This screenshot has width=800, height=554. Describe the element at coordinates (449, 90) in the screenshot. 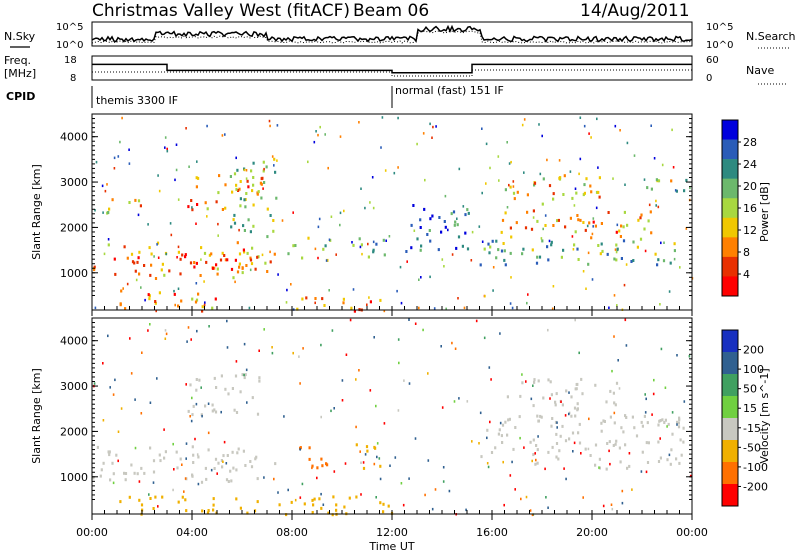

I see `cpid-segment-2: normal (fast) 151 IF` at that location.